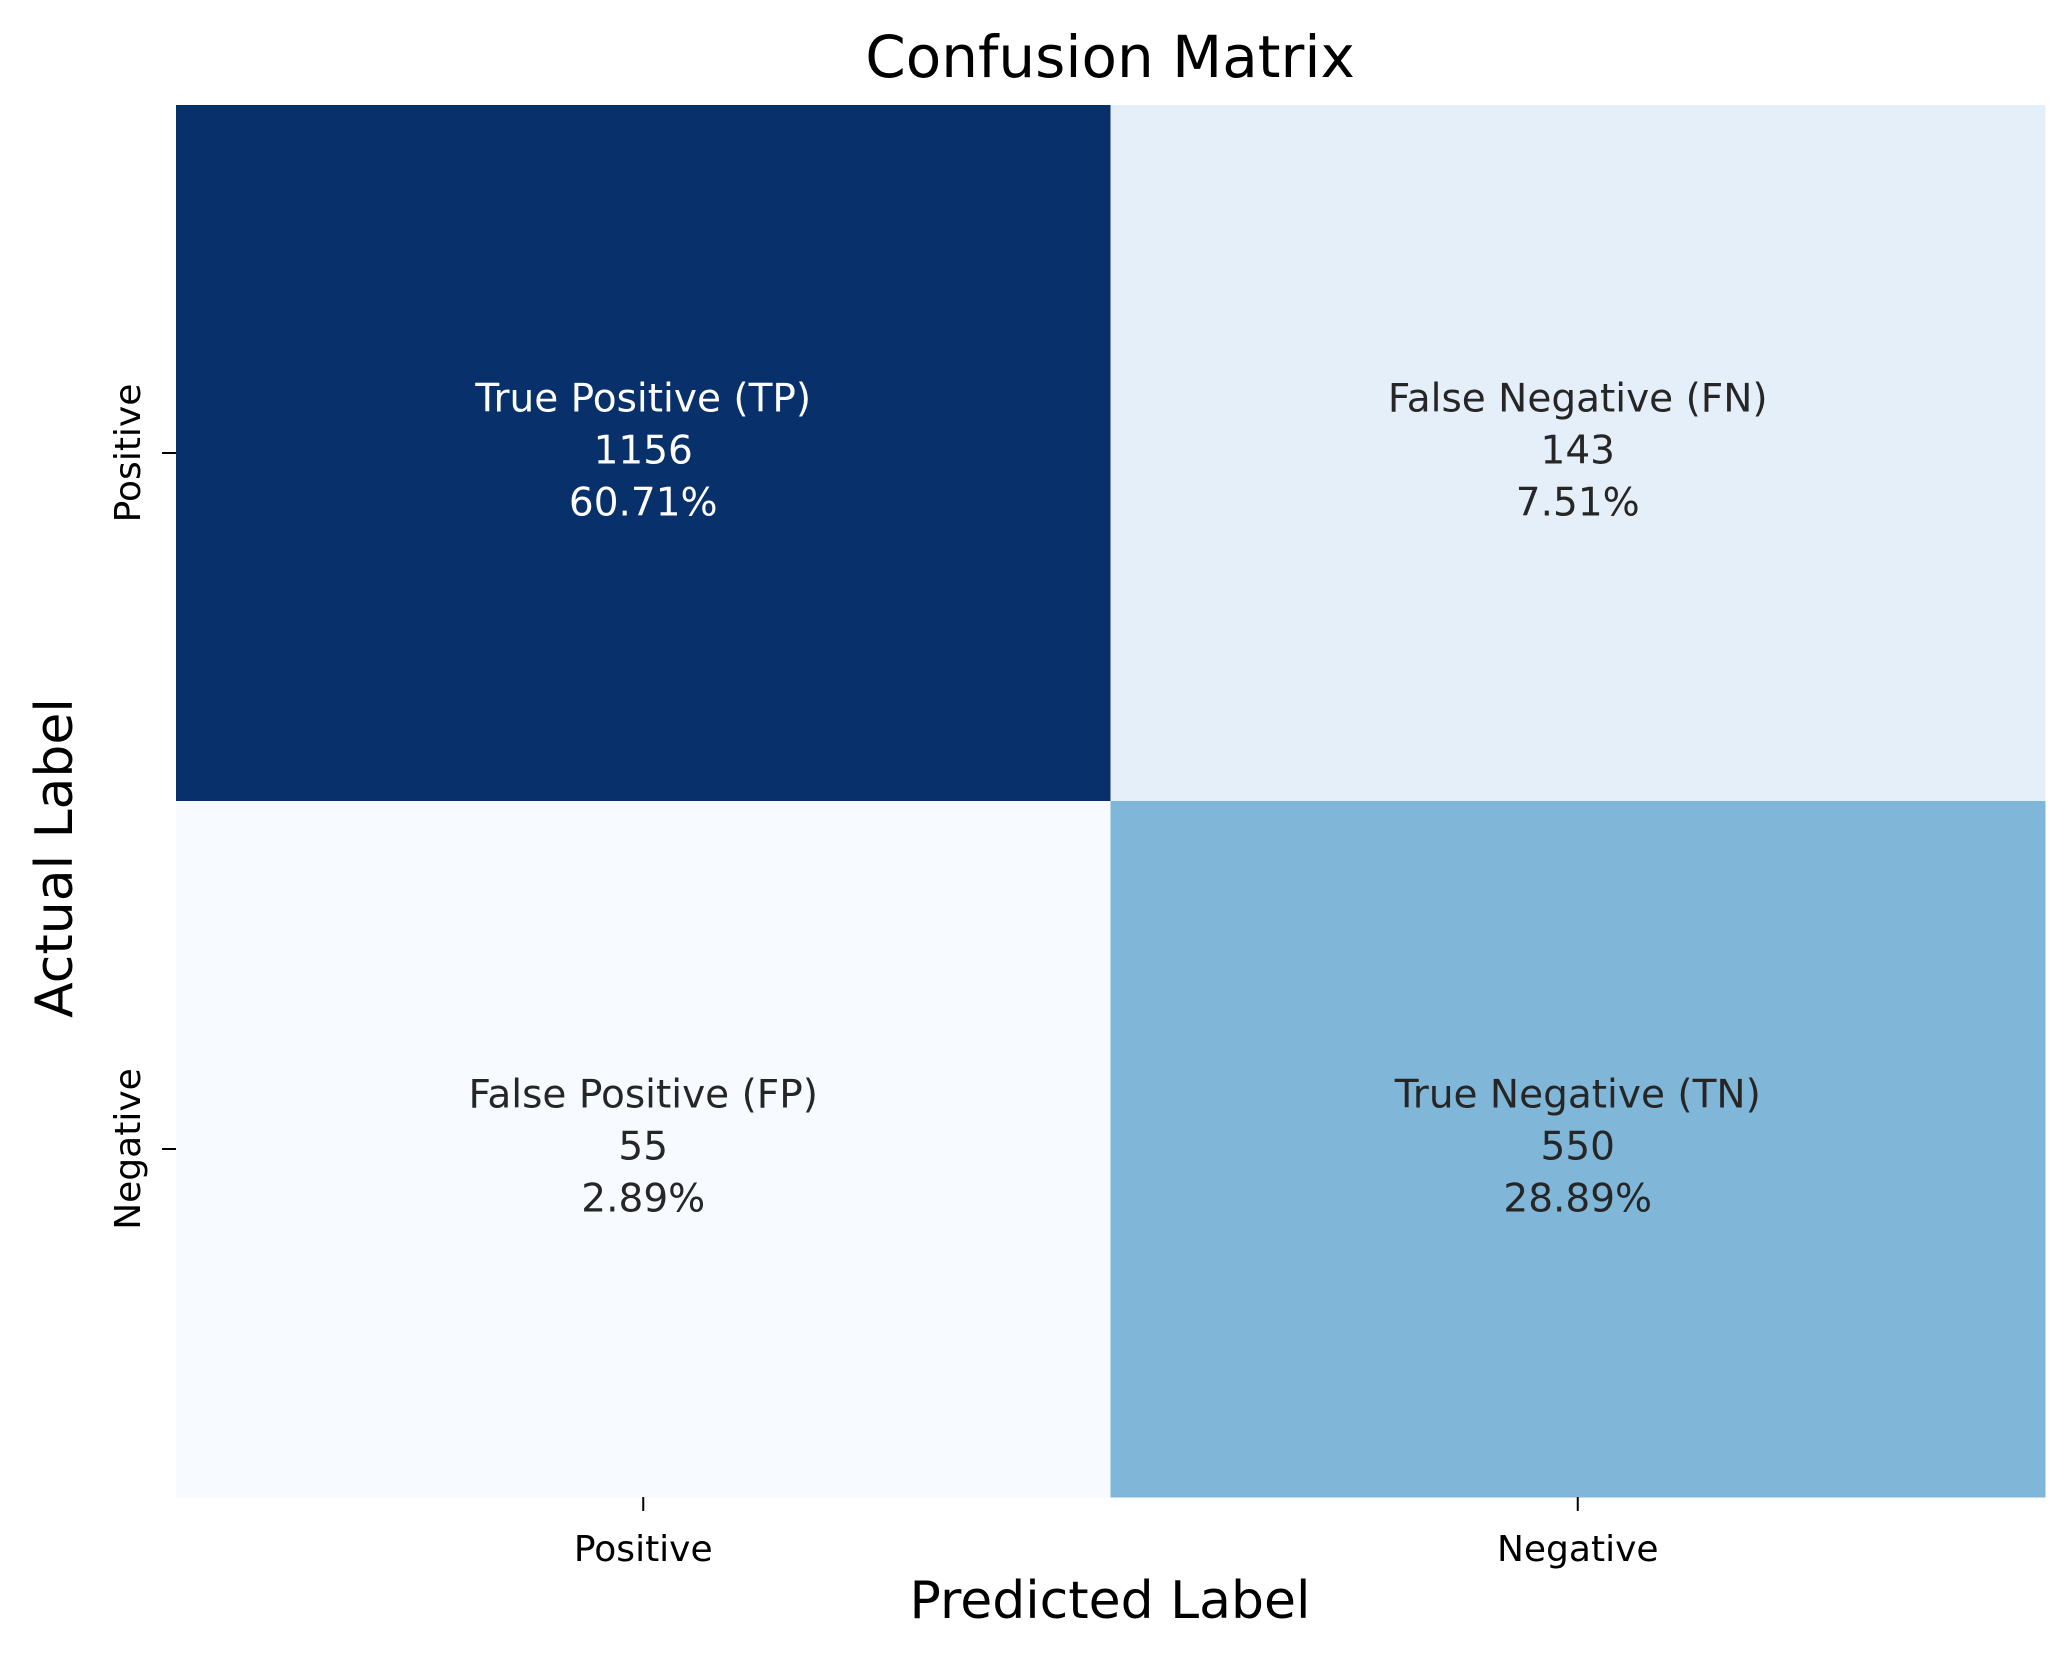 The width and height of the screenshot is (2064, 1667). I want to click on x-tick-label: Negative, so click(1578, 1549).